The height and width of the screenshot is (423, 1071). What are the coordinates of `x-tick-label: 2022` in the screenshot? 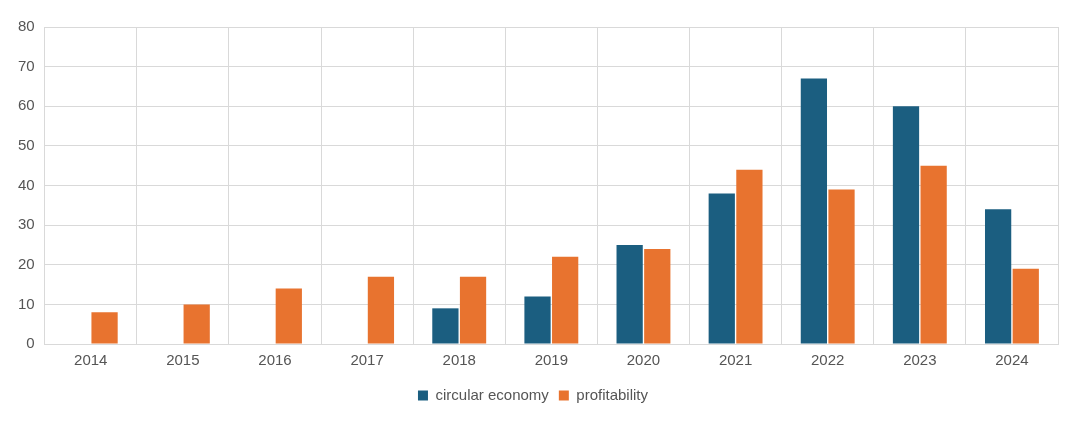 It's located at (828, 360).